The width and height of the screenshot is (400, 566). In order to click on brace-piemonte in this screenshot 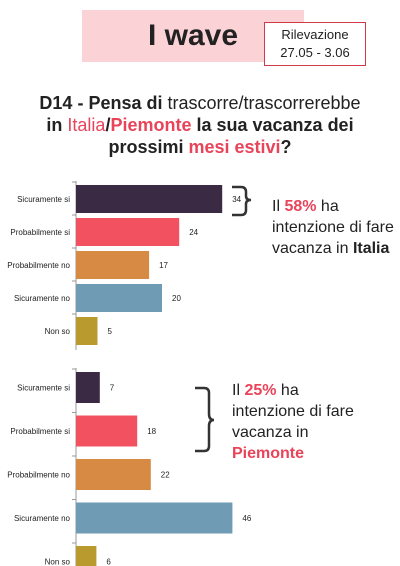, I will do `click(205, 419)`.